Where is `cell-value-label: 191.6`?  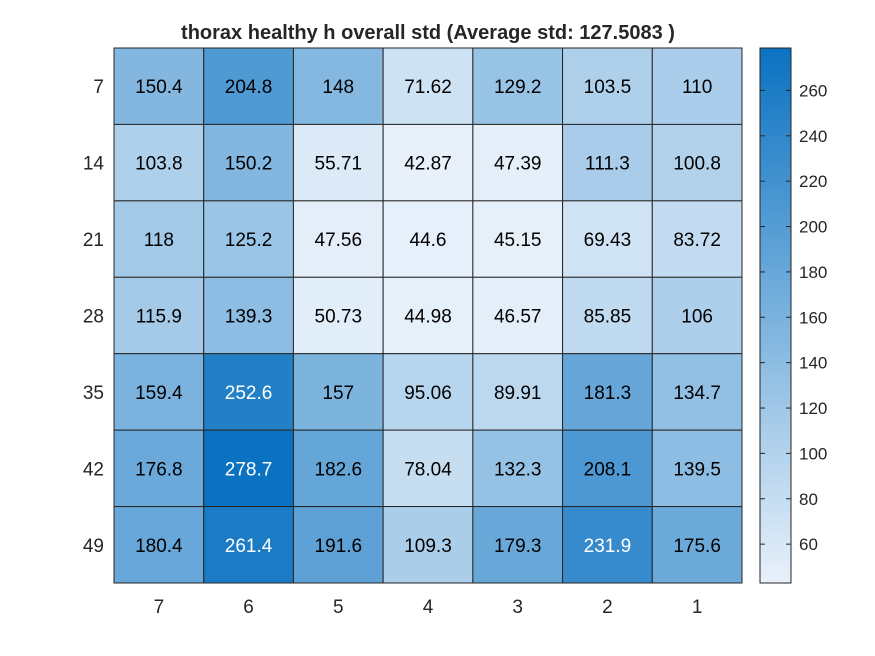 cell-value-label: 191.6 is located at coordinates (339, 546).